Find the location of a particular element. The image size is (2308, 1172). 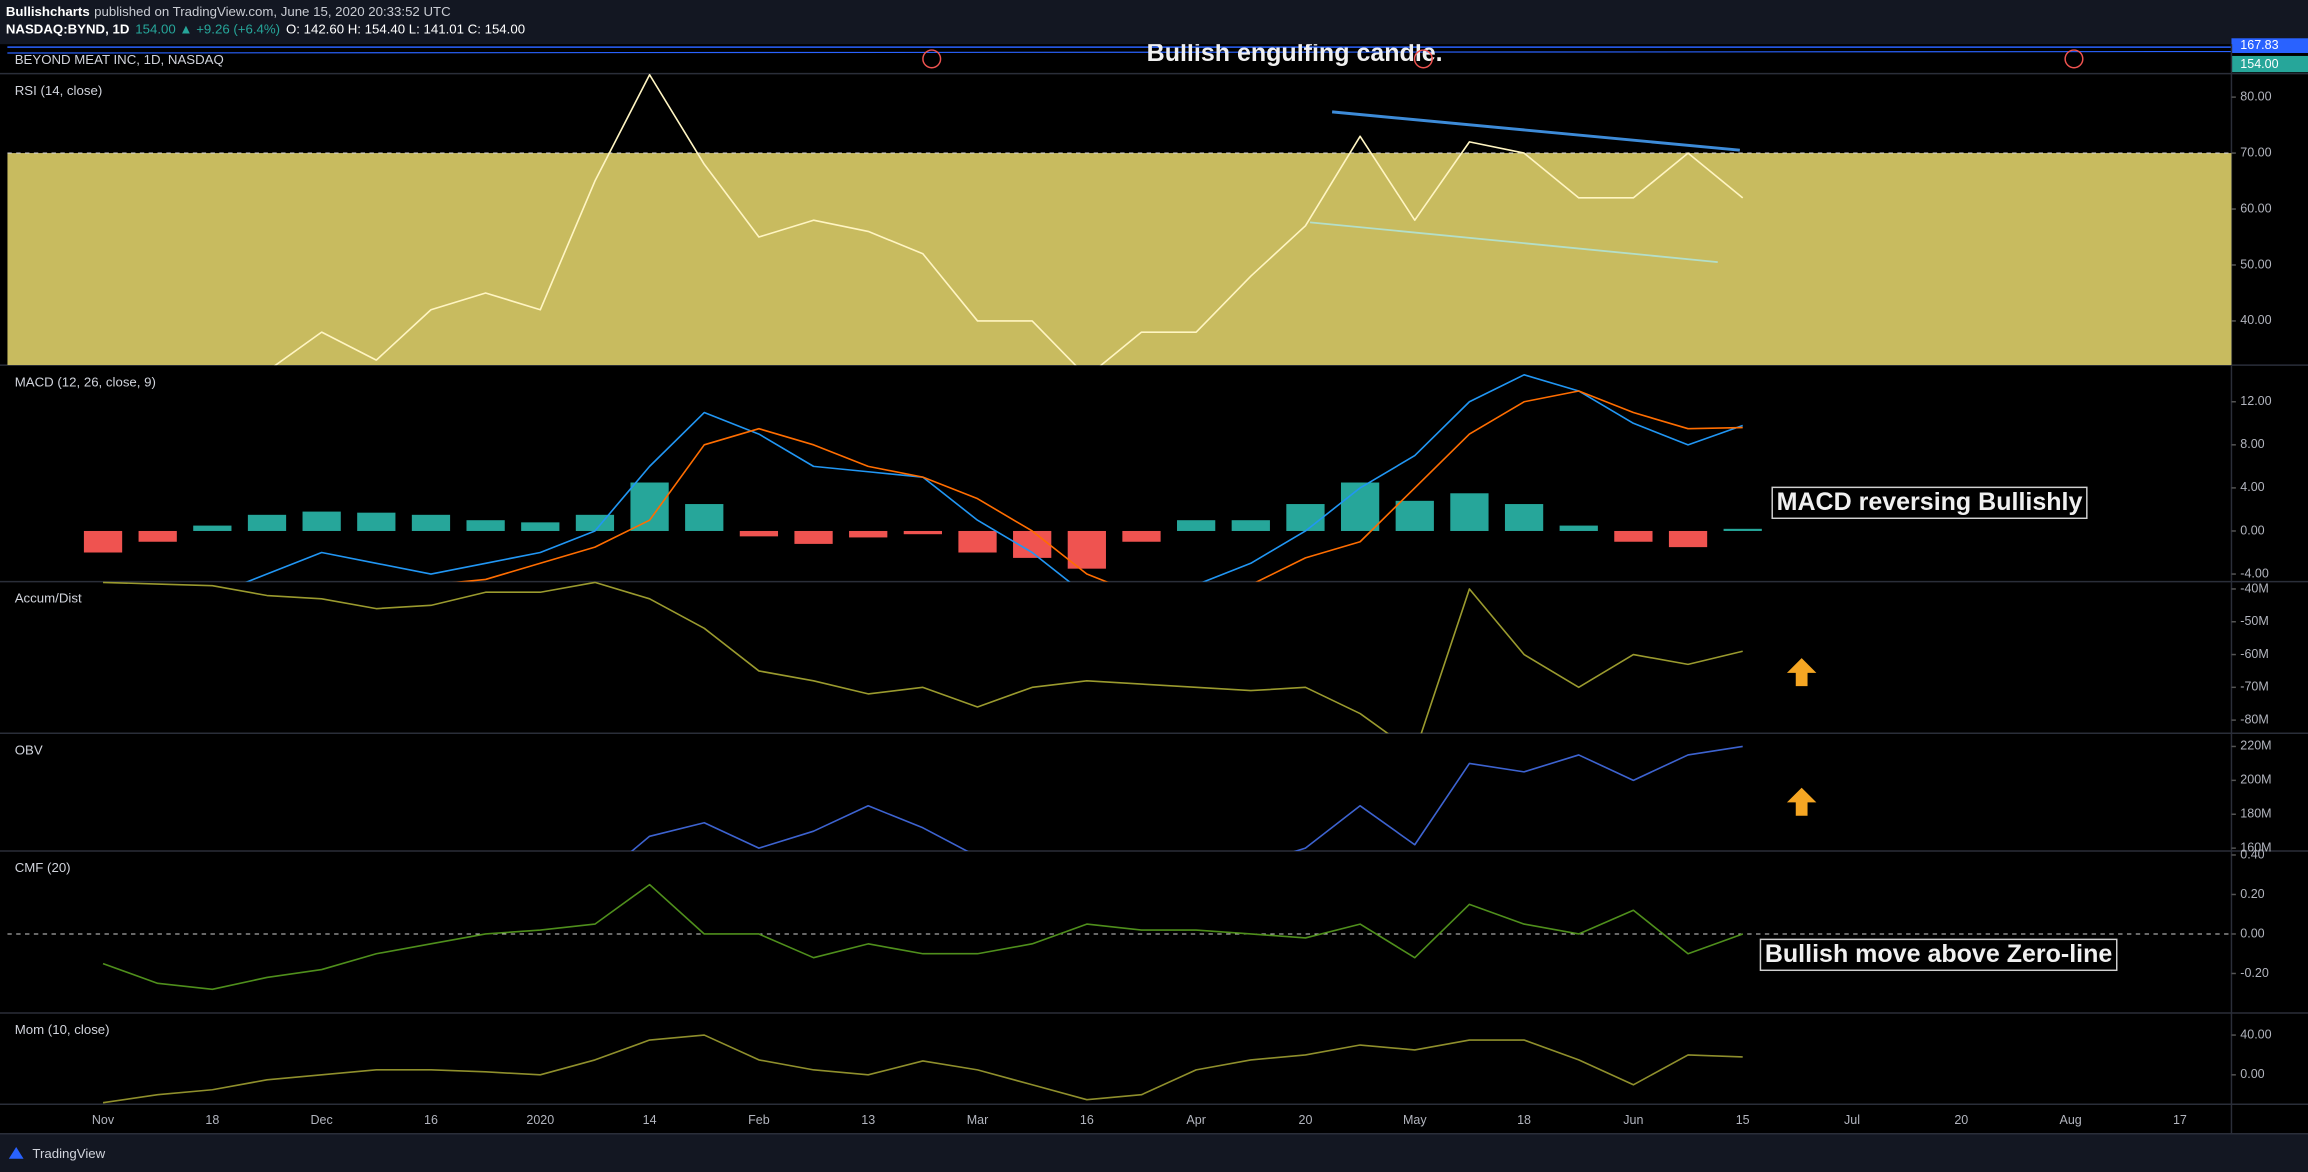

price-annotation: Bullish engulfing candle. is located at coordinates (1295, 53).